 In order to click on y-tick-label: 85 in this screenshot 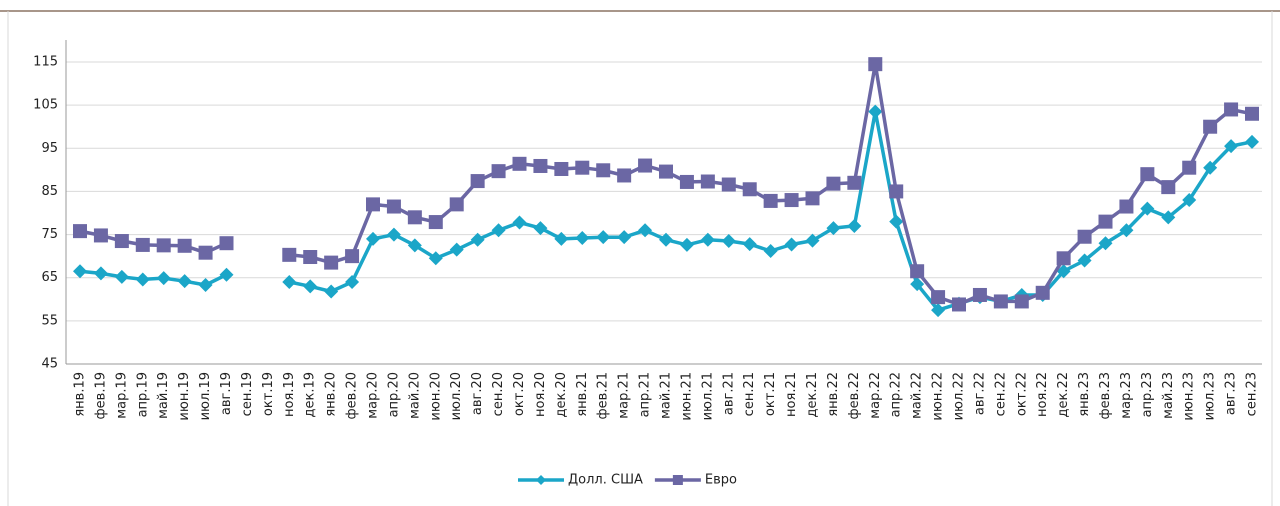, I will do `click(49, 191)`.